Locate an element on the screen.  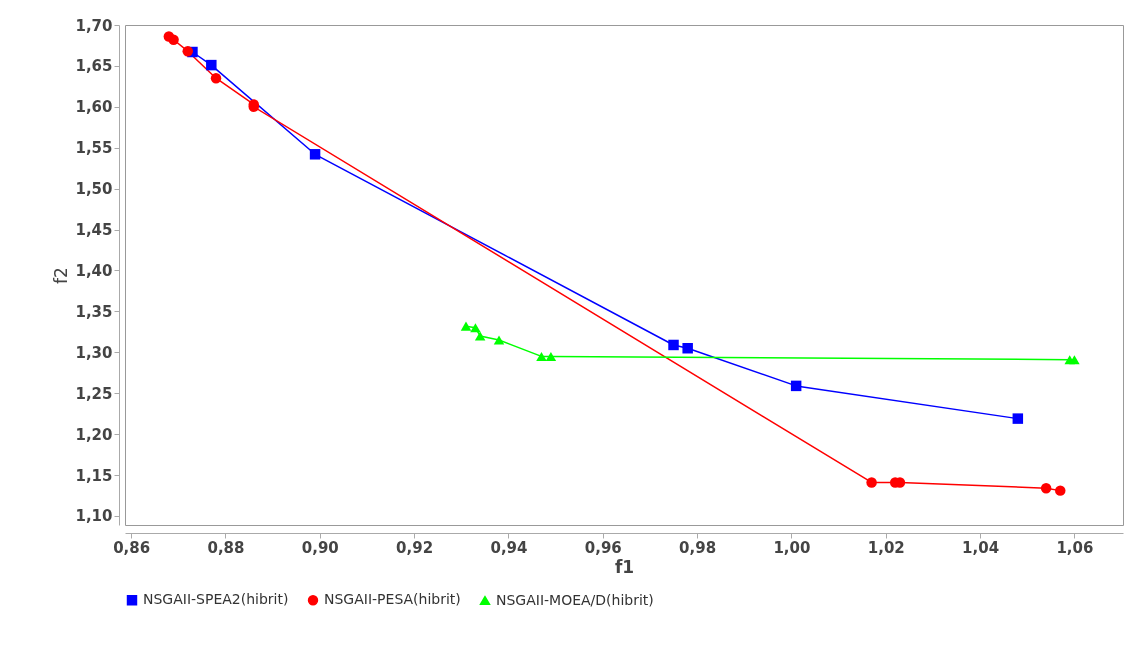
y-axis-title: f2 is located at coordinates (61, 275).